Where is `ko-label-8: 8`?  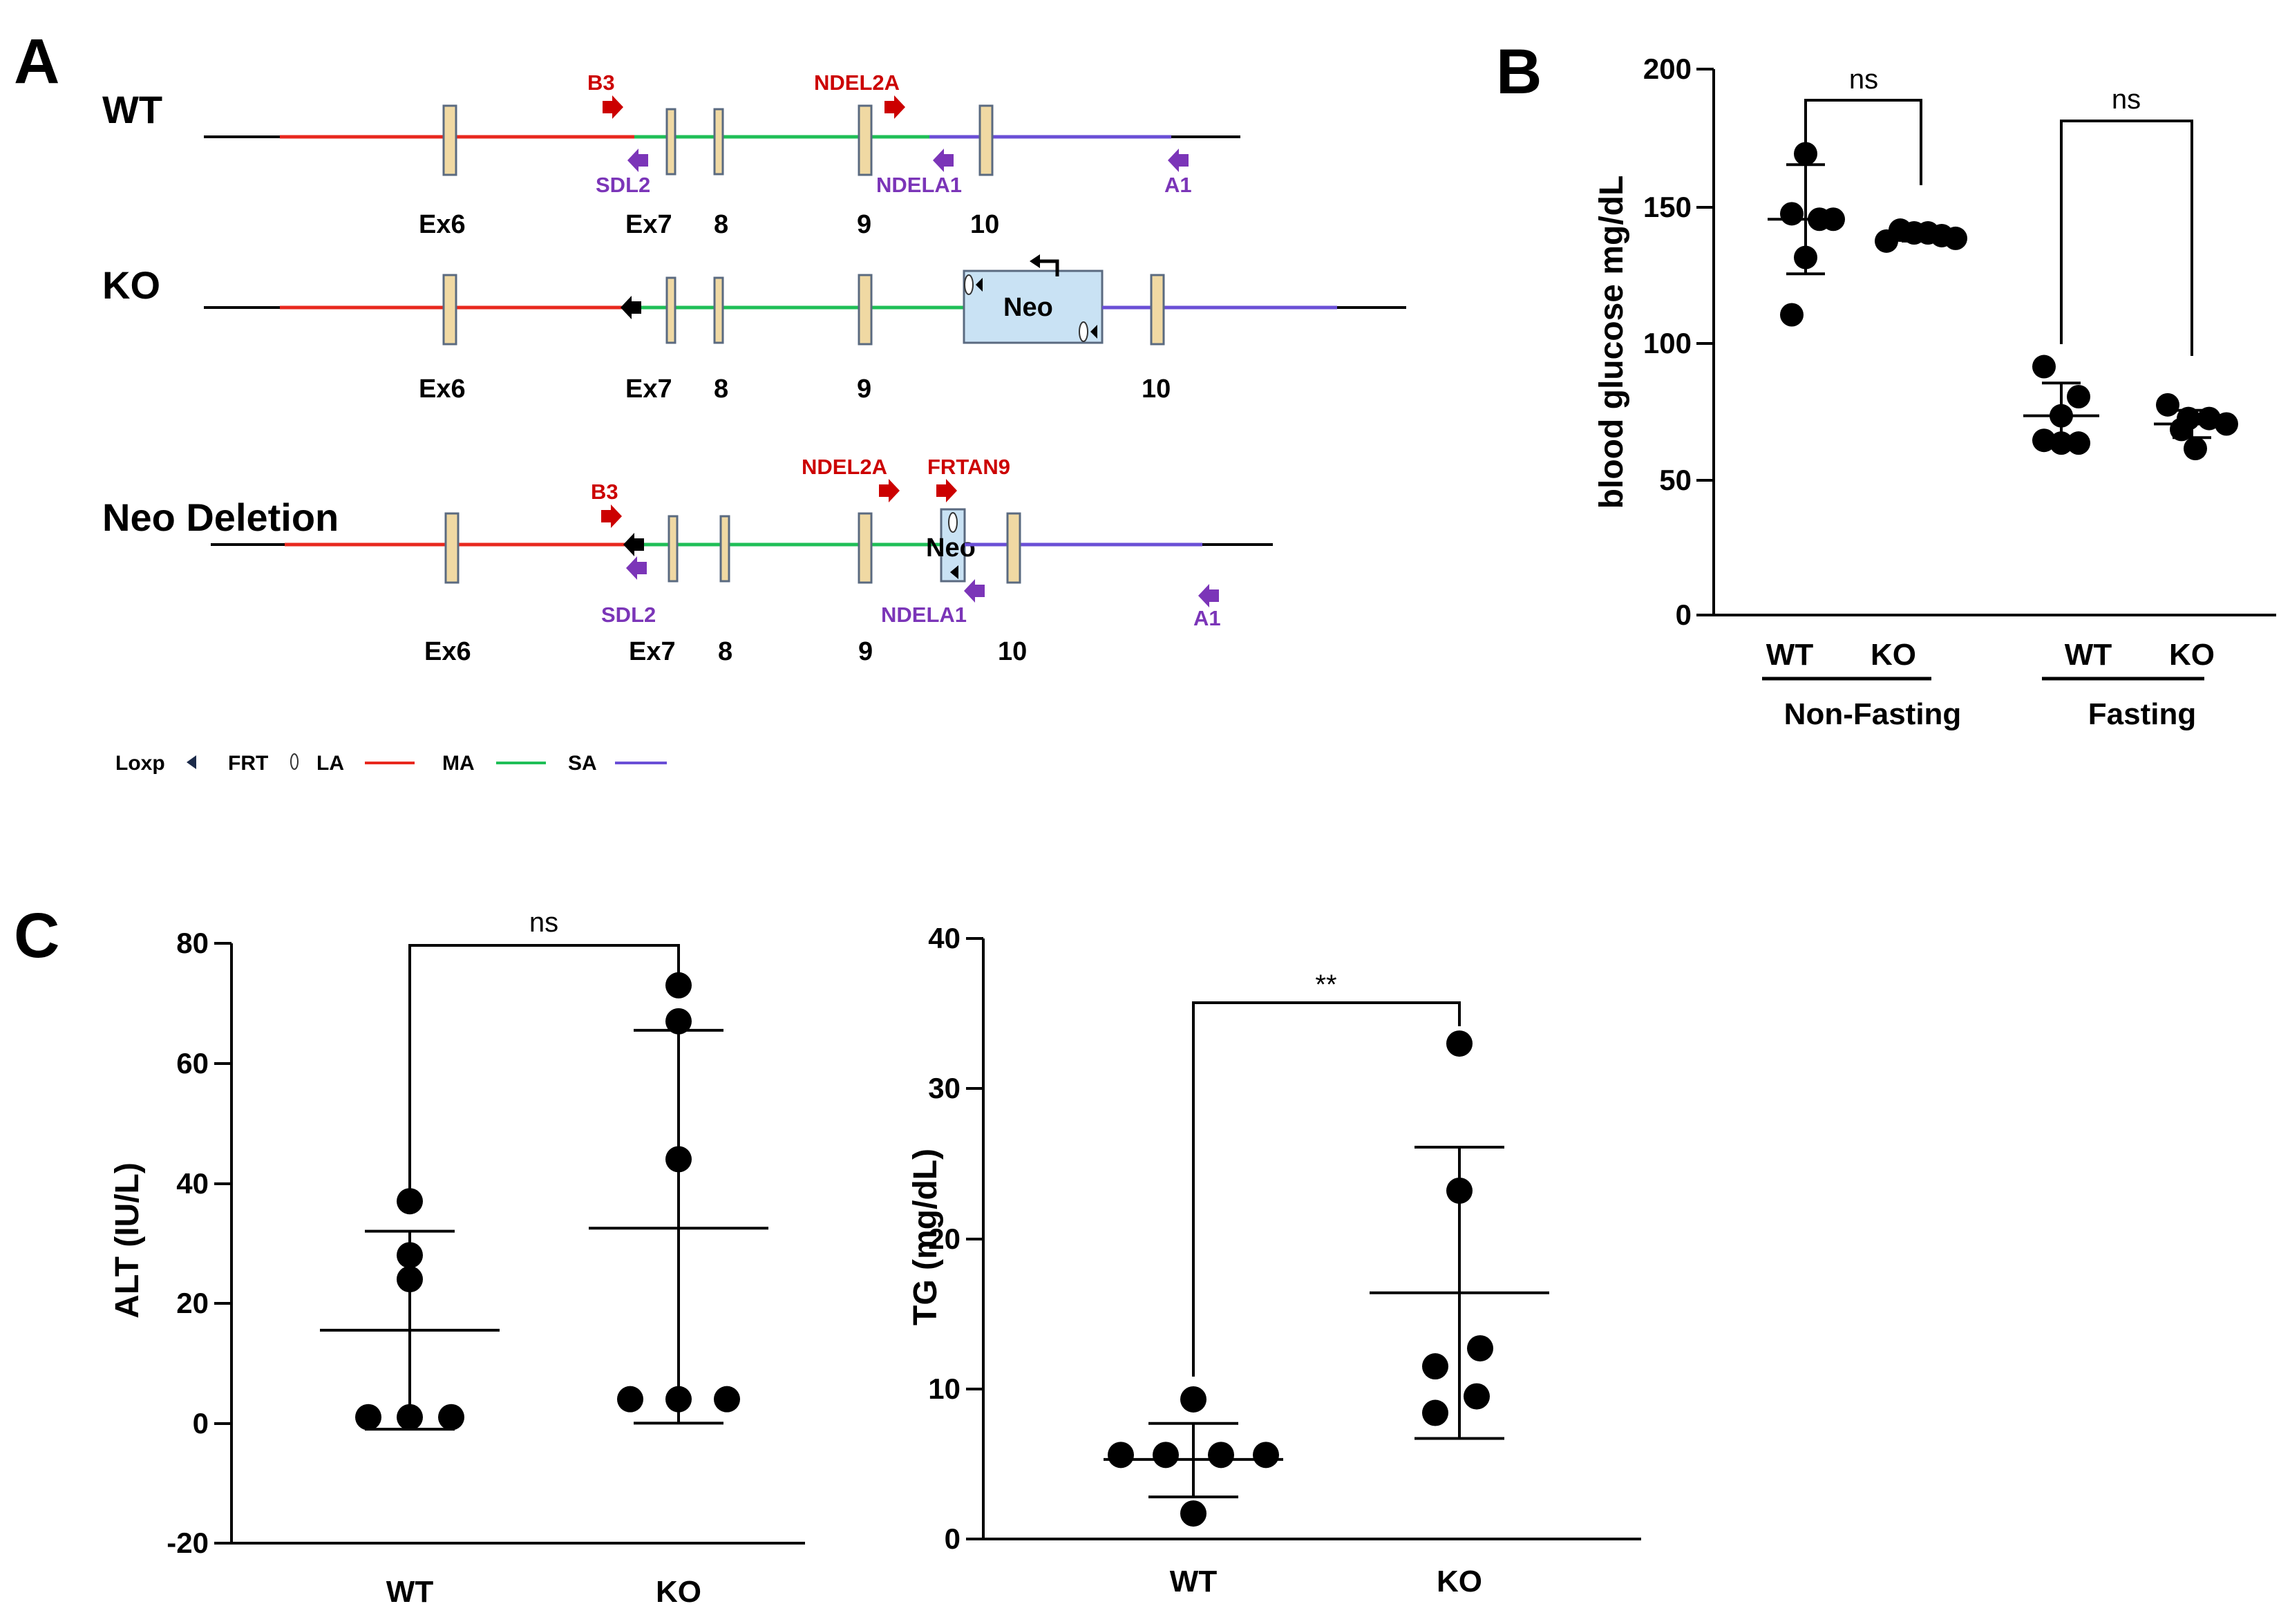 ko-label-8: 8 is located at coordinates (721, 389).